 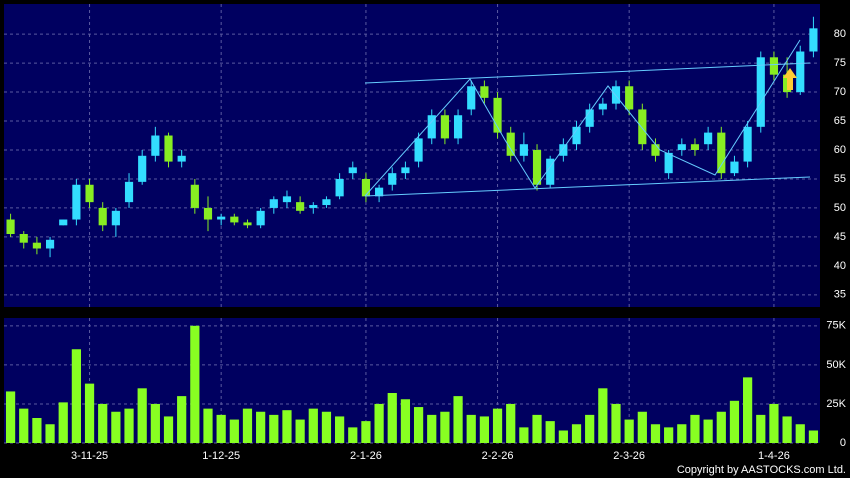 What do you see at coordinates (840, 208) in the screenshot?
I see `y-tick-label: 50` at bounding box center [840, 208].